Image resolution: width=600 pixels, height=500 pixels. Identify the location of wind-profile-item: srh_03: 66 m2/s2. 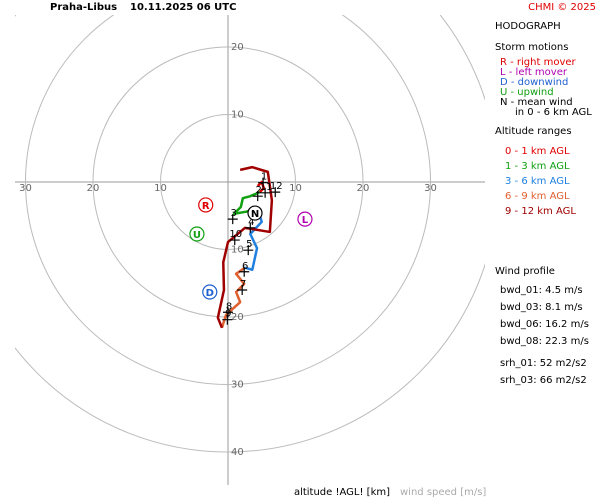
(543, 380).